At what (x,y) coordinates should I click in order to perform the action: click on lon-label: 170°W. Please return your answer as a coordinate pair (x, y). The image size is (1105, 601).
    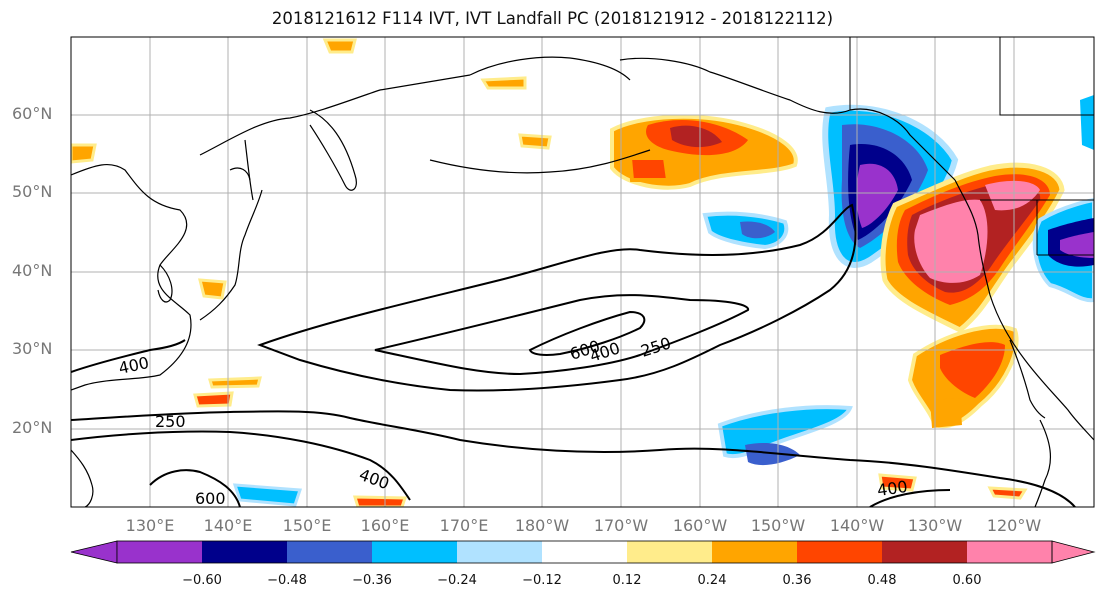
    Looking at the image, I should click on (621, 525).